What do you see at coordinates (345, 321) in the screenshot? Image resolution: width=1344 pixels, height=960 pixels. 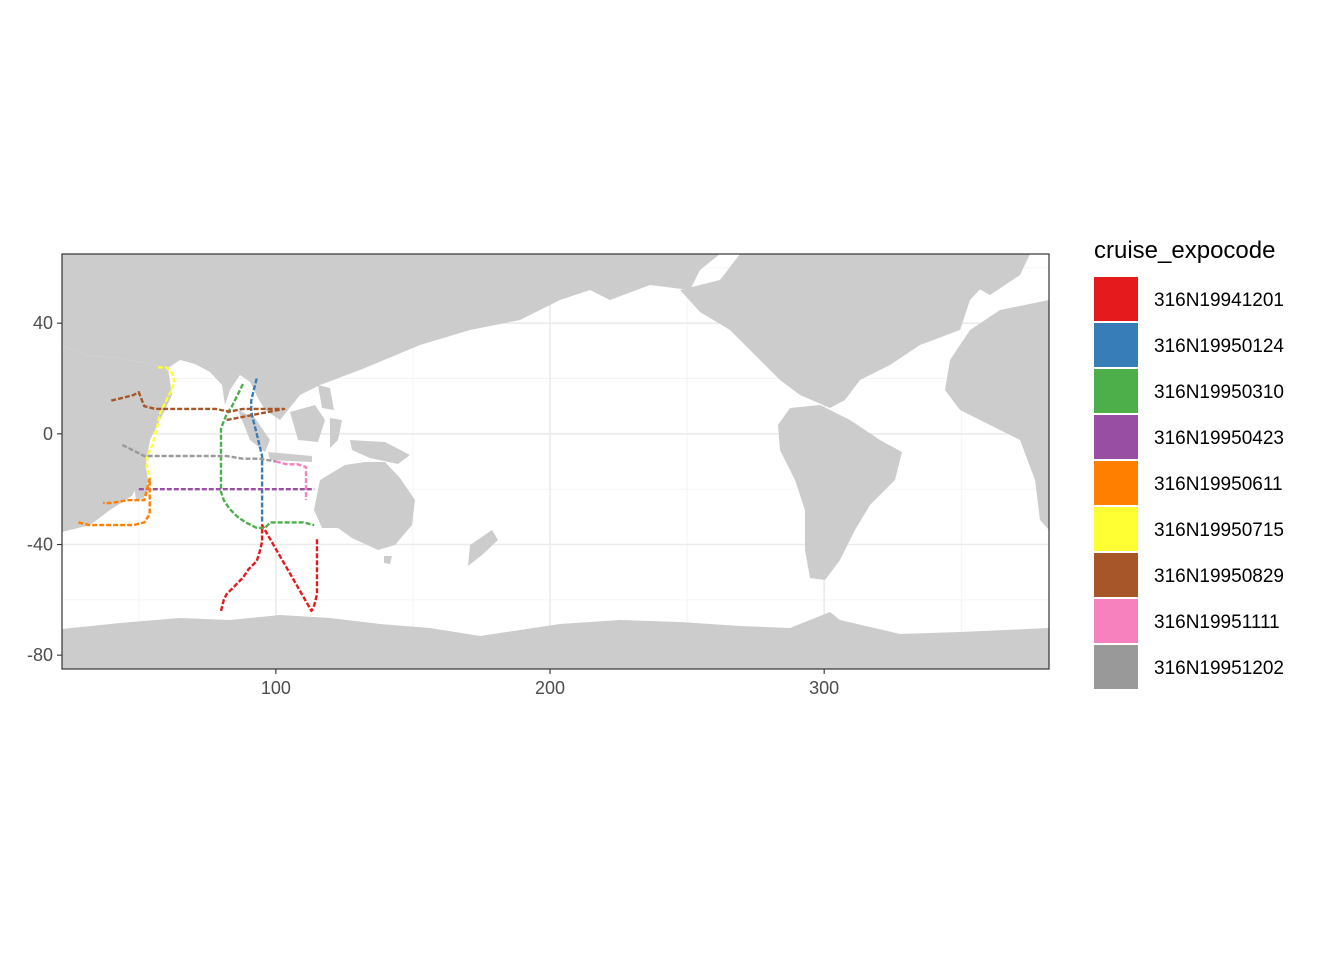 I see `land-japan` at bounding box center [345, 321].